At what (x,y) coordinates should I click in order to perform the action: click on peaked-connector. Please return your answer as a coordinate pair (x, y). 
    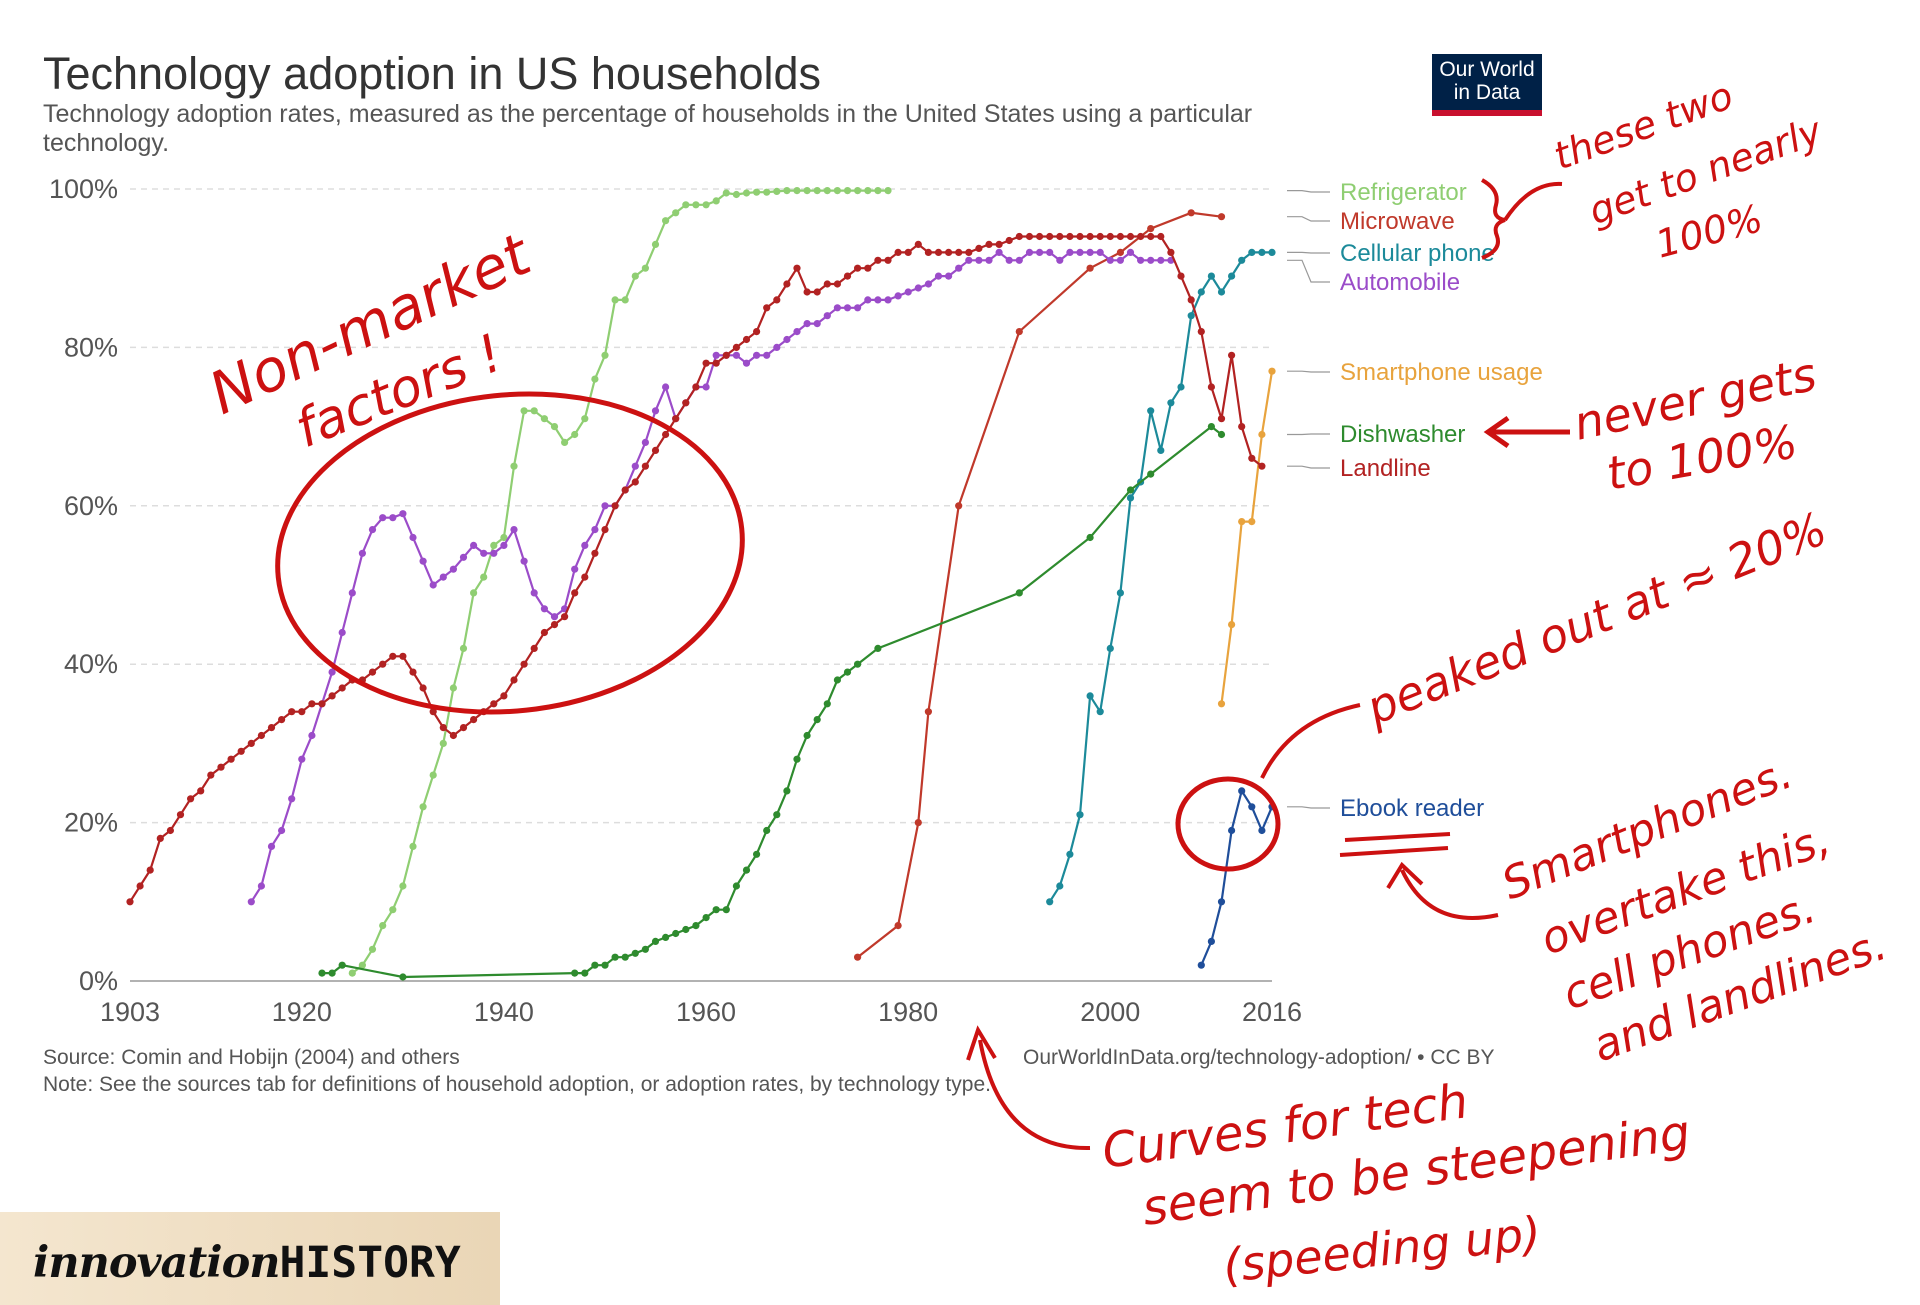
    Looking at the image, I should click on (1310, 741).